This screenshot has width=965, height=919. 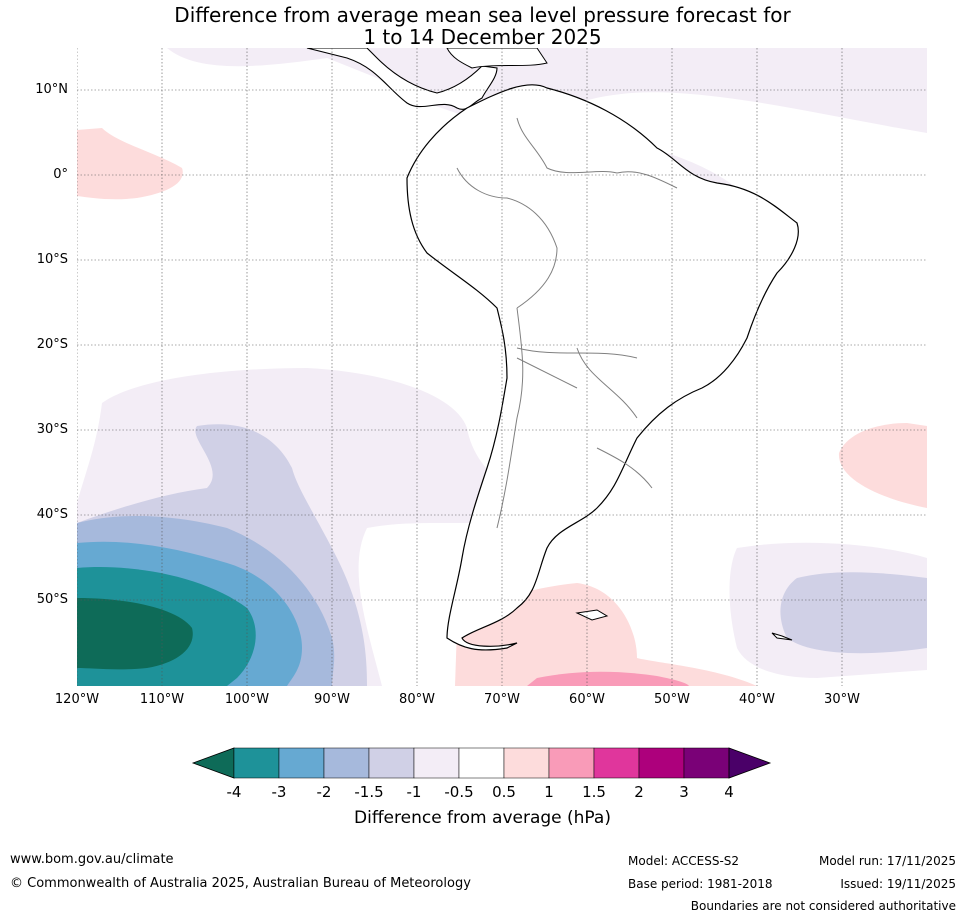 I want to click on colorbar-min-arrow, so click(x=213, y=763).